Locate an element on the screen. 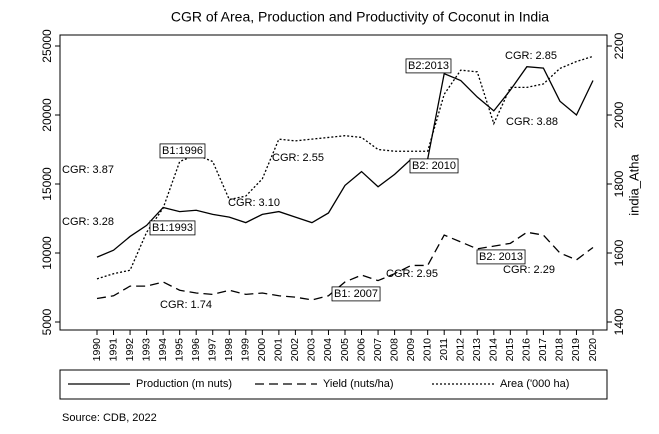 This screenshot has height=434, width=659. y2-tick-label: 2000 is located at coordinates (619, 114).